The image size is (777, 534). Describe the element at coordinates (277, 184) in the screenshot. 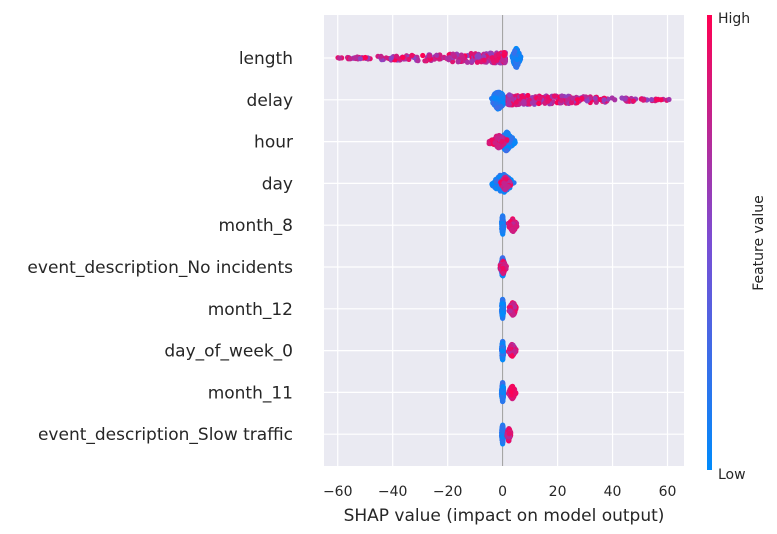

I see `feature-label: day` at that location.